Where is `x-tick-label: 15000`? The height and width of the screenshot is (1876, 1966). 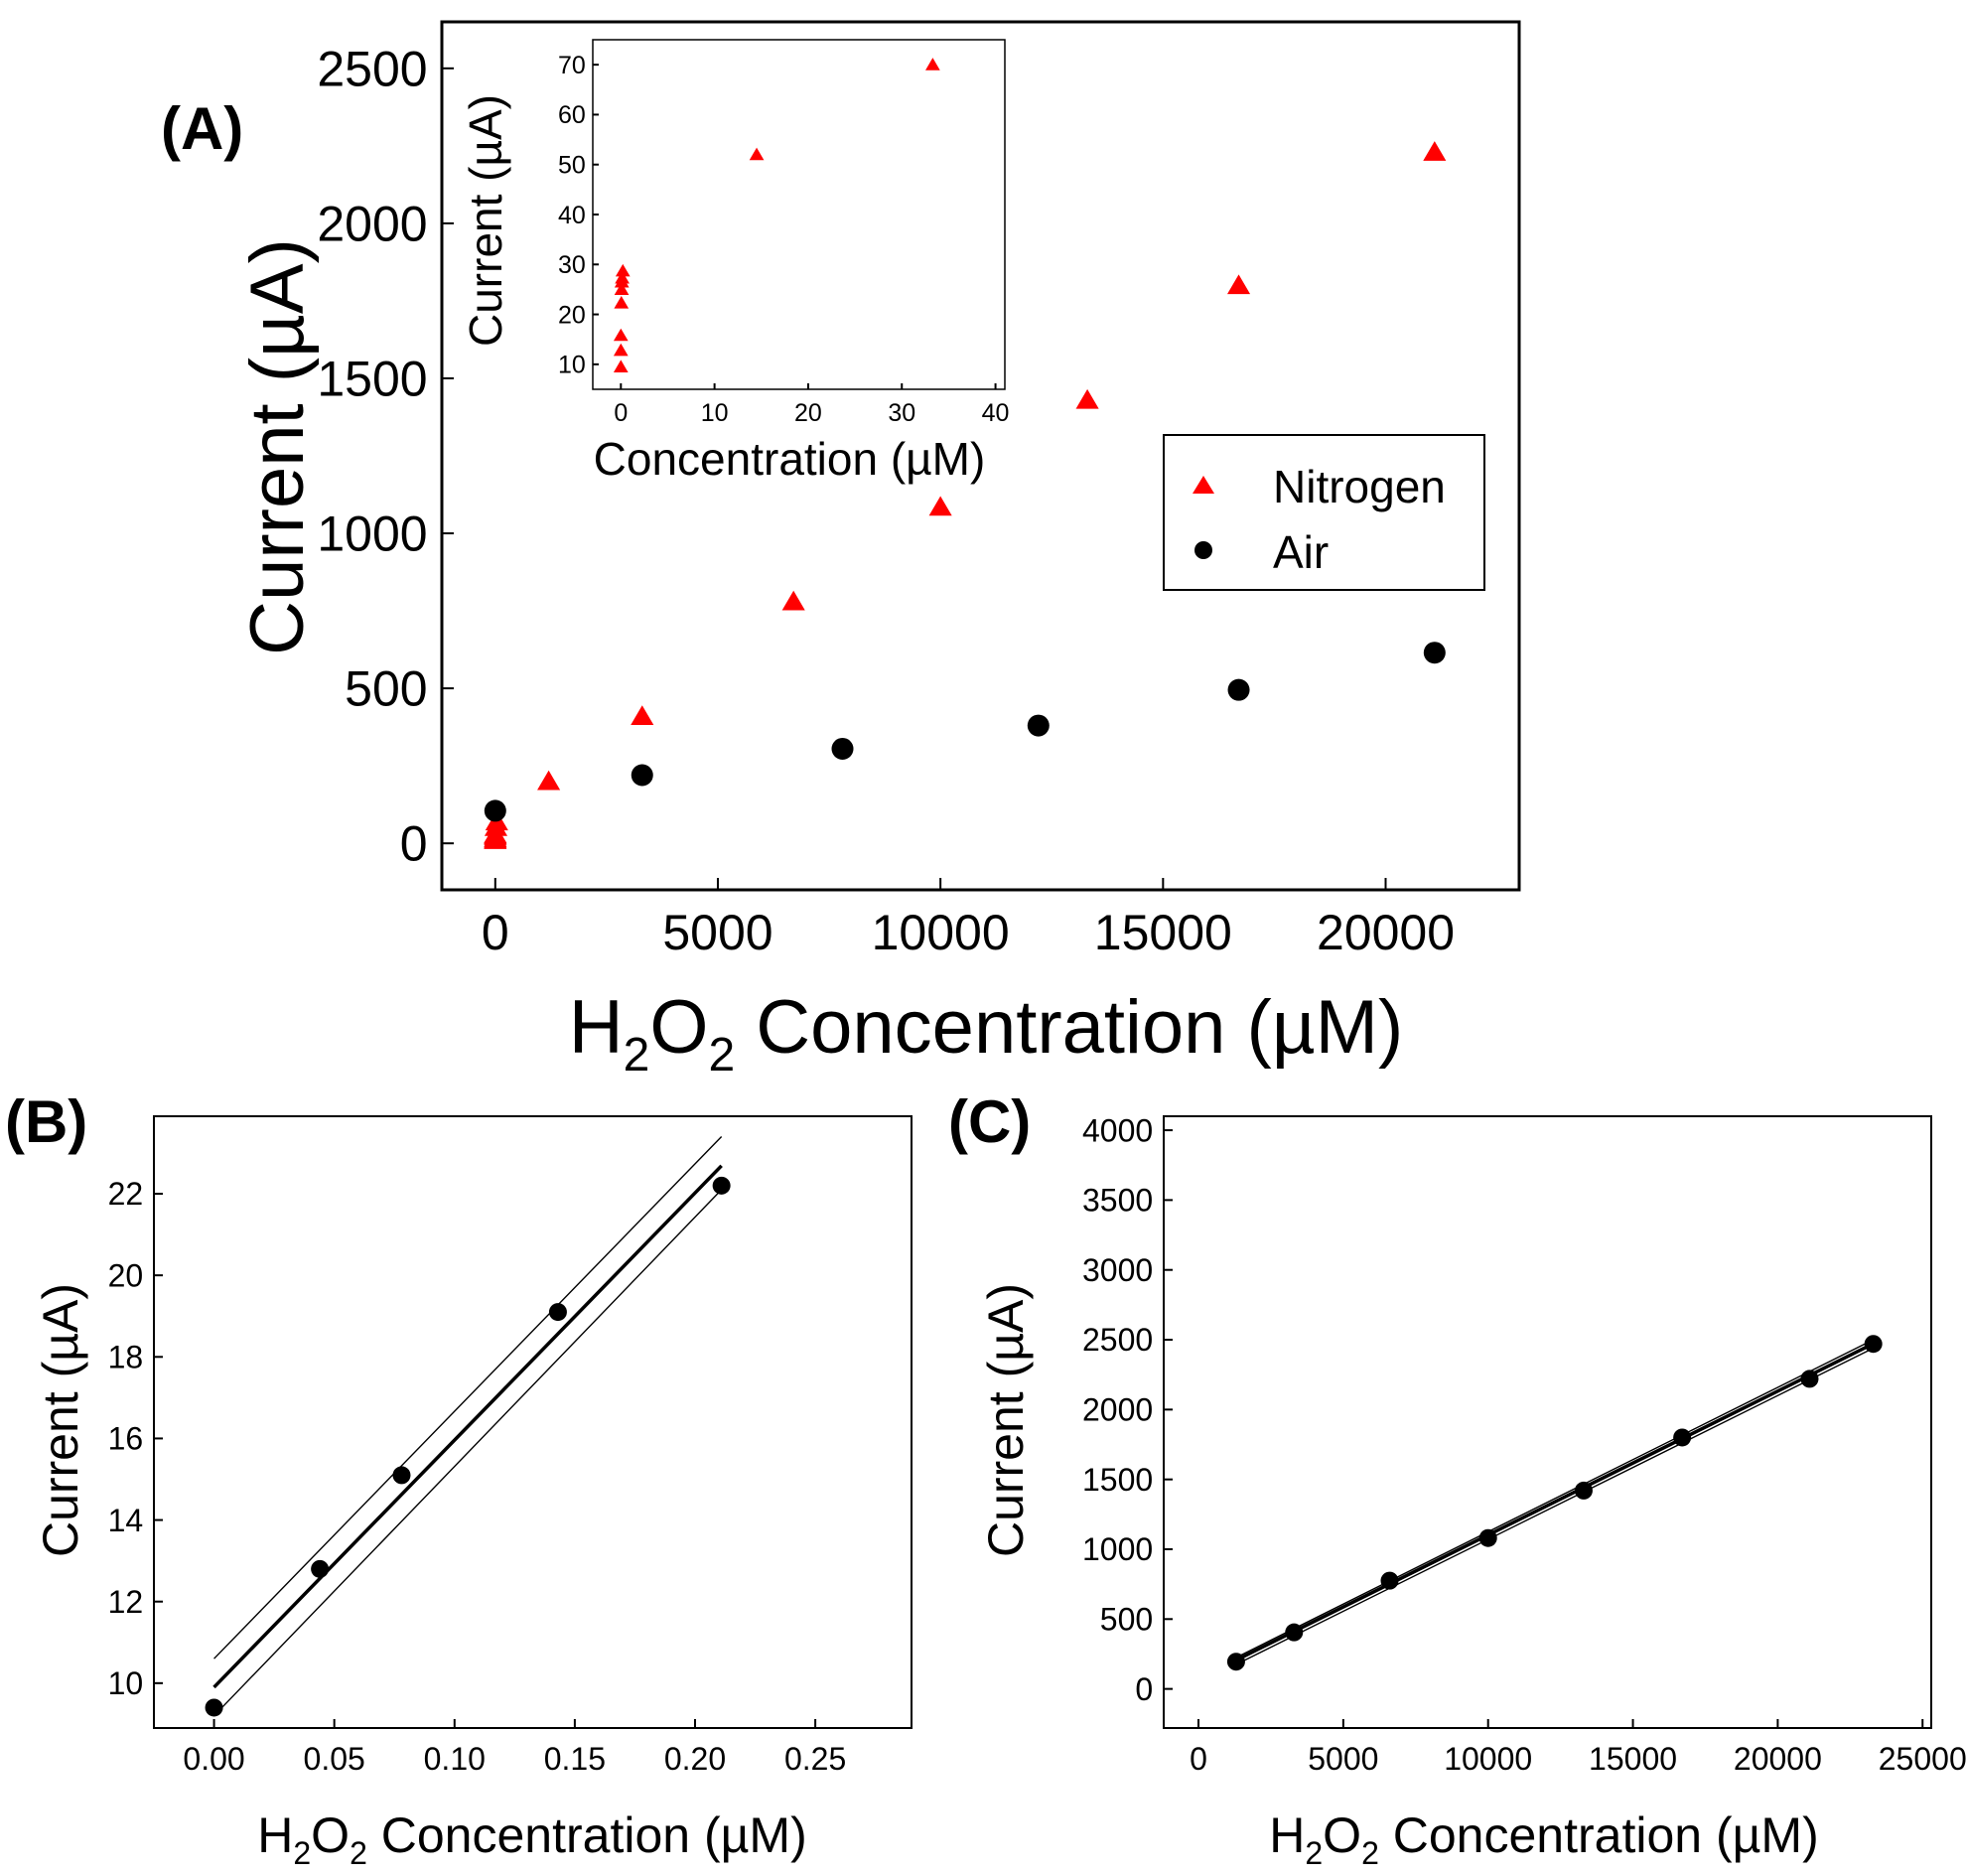 x-tick-label: 15000 is located at coordinates (1633, 1759).